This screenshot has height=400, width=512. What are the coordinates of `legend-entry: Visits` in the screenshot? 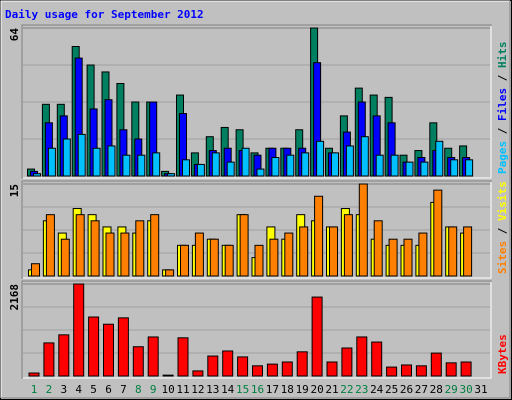 It's located at (502, 201).